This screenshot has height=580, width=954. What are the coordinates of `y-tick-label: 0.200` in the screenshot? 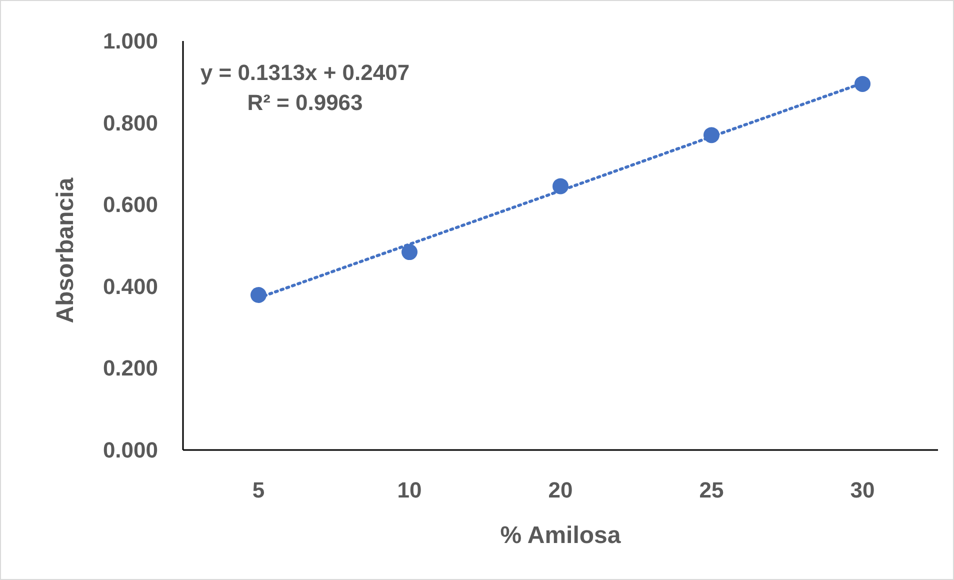 It's located at (130, 368).